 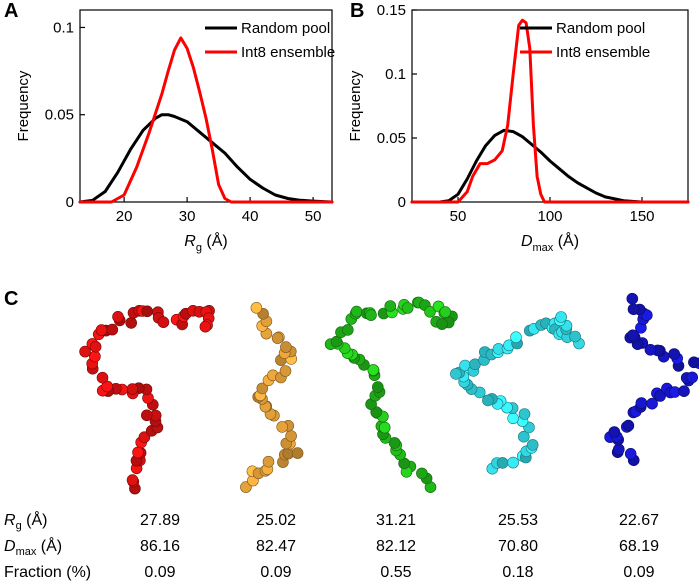 I want to click on legend-label: Random pool, so click(x=285, y=28).